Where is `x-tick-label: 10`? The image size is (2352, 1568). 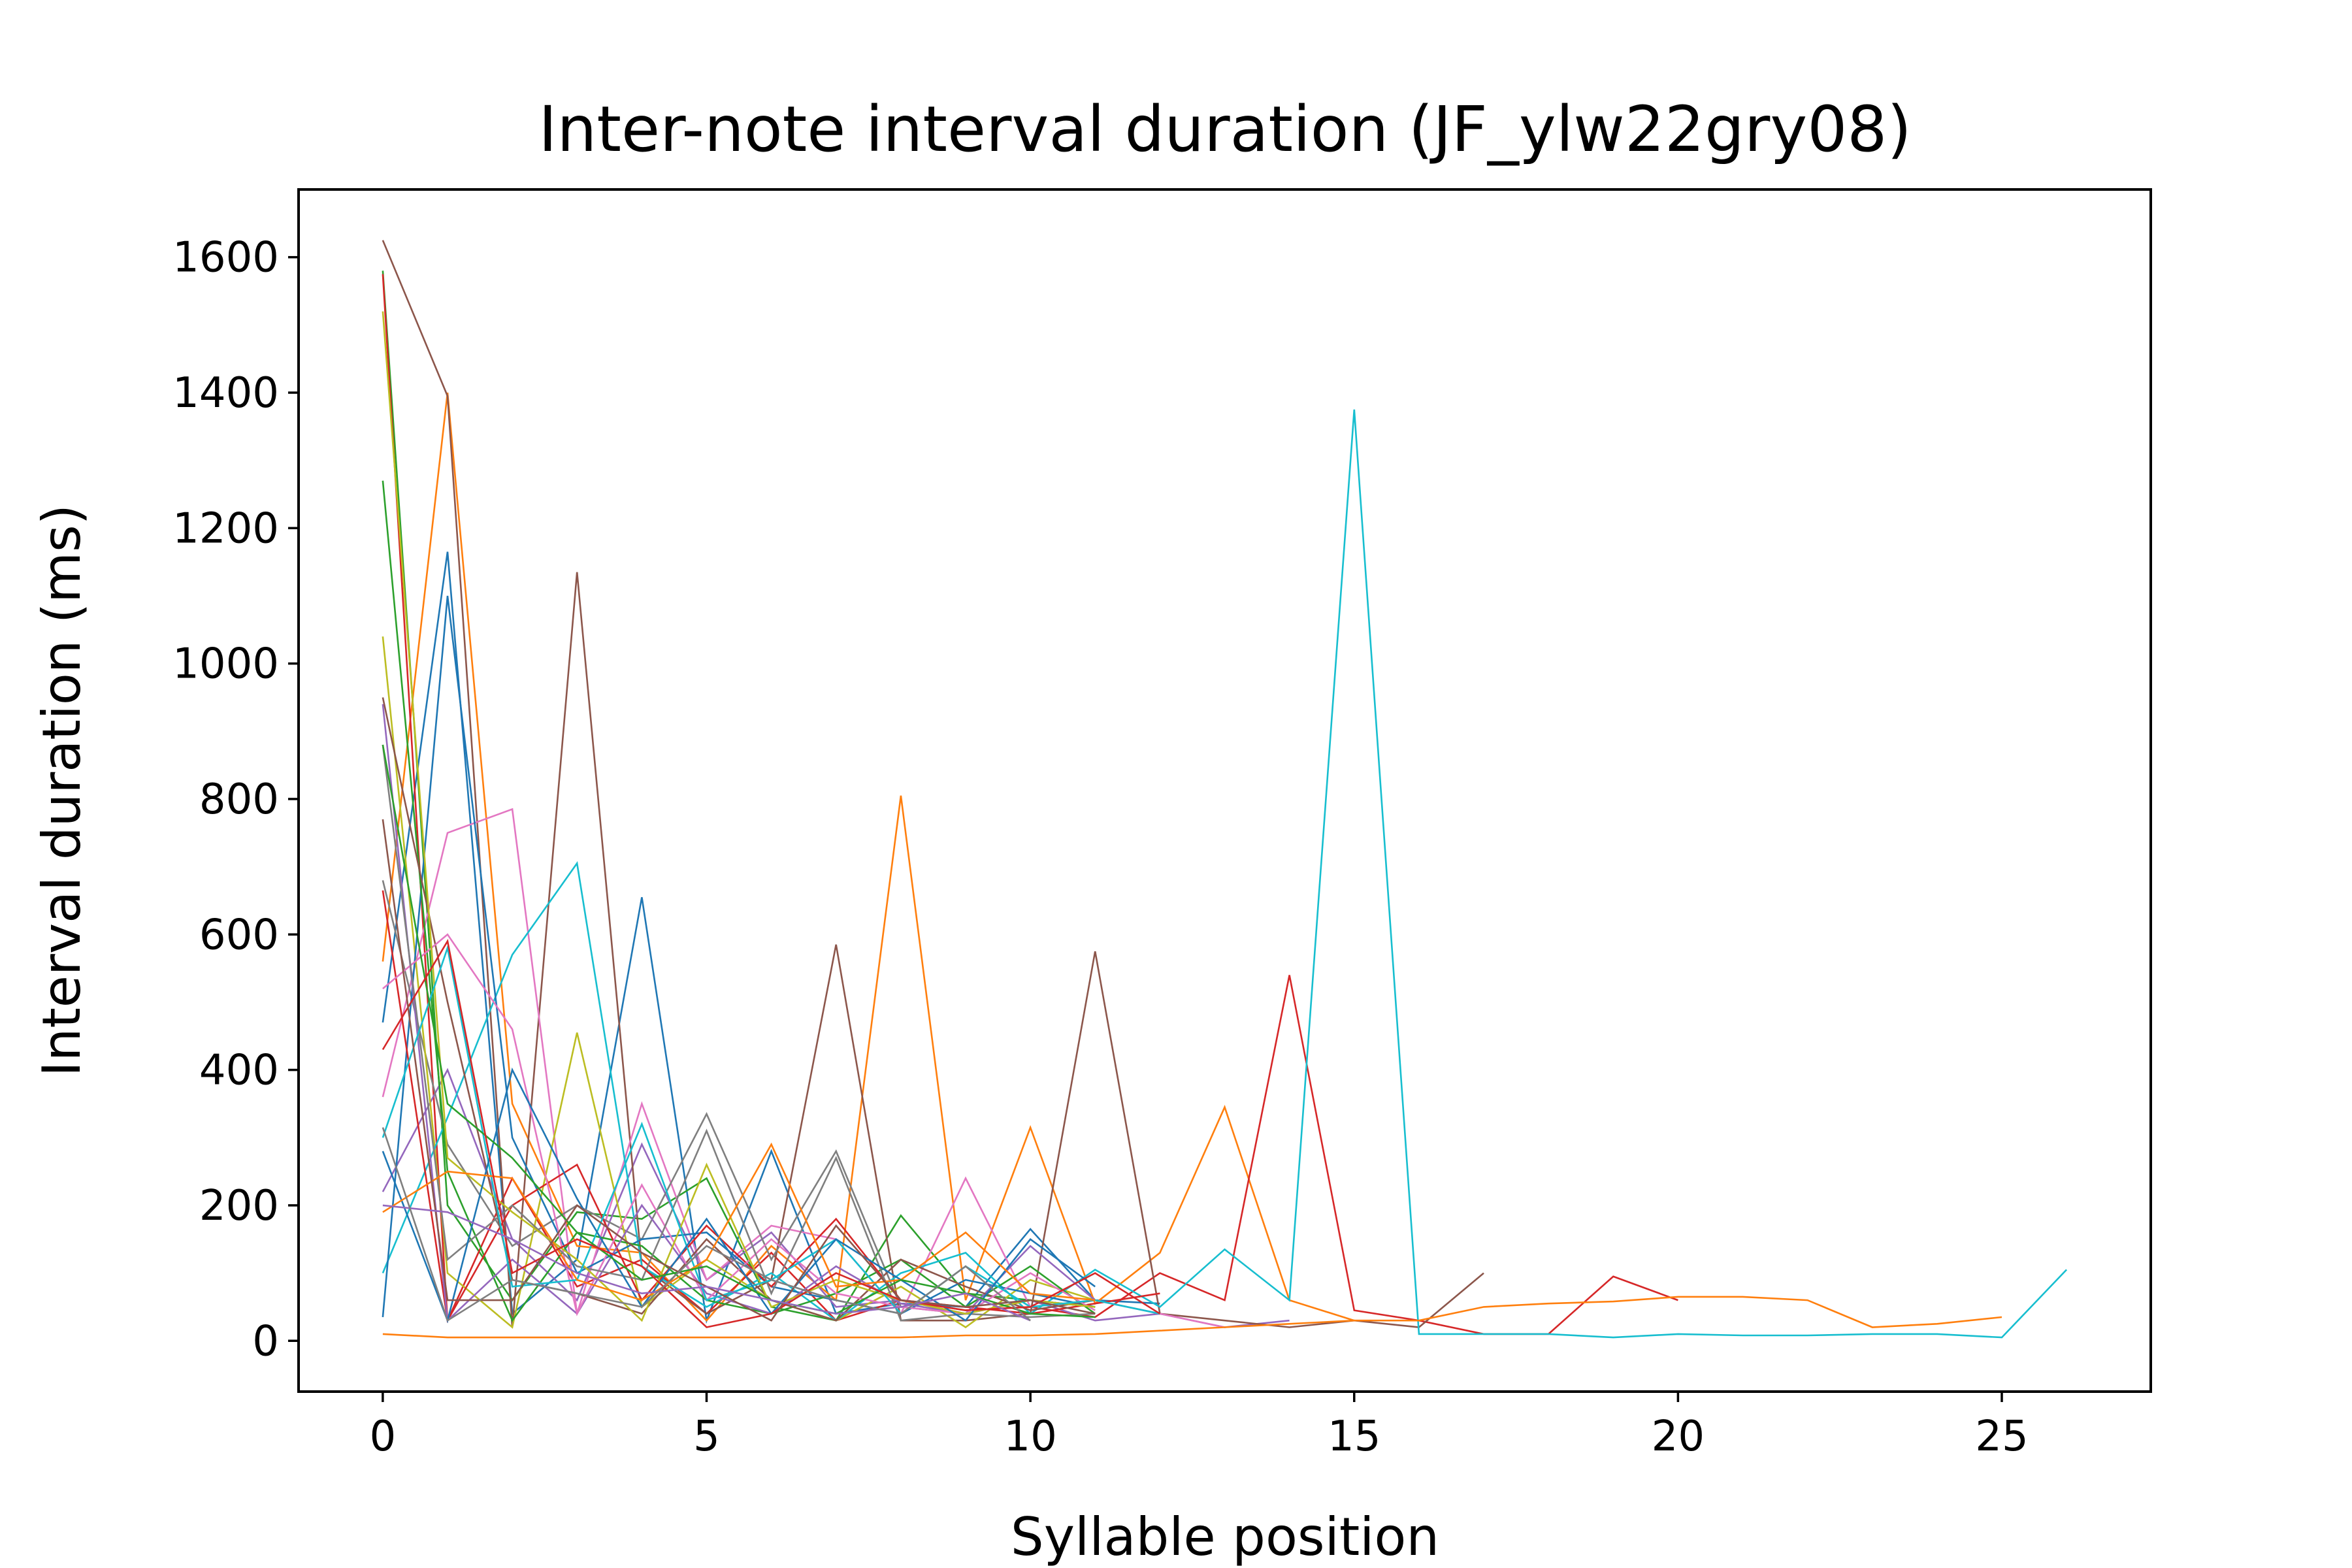
x-tick-label: 10 is located at coordinates (1030, 1437).